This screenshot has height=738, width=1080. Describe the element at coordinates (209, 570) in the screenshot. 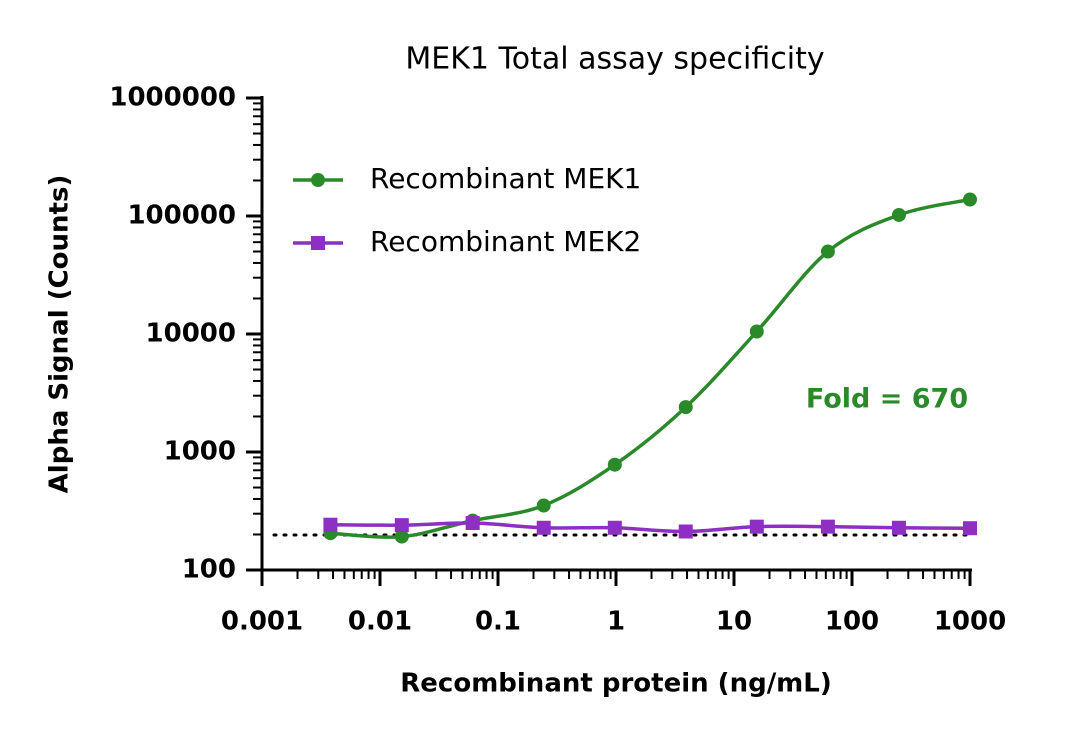

I see `y-tick-label: 100` at that location.